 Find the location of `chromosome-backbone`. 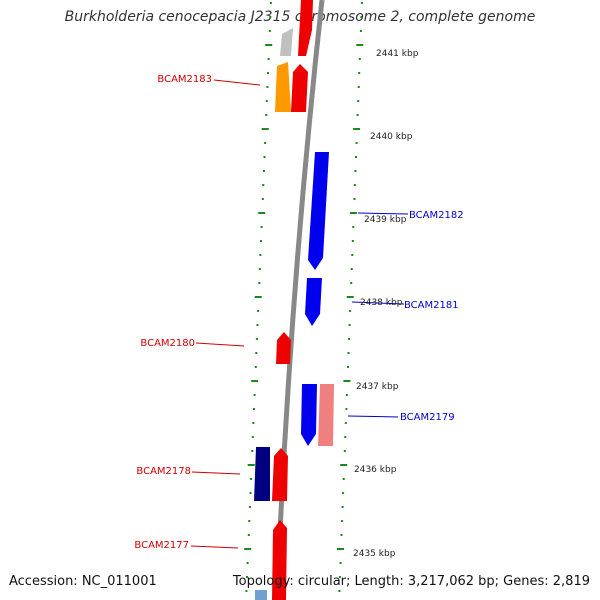

chromosome-backbone is located at coordinates (299, 300).